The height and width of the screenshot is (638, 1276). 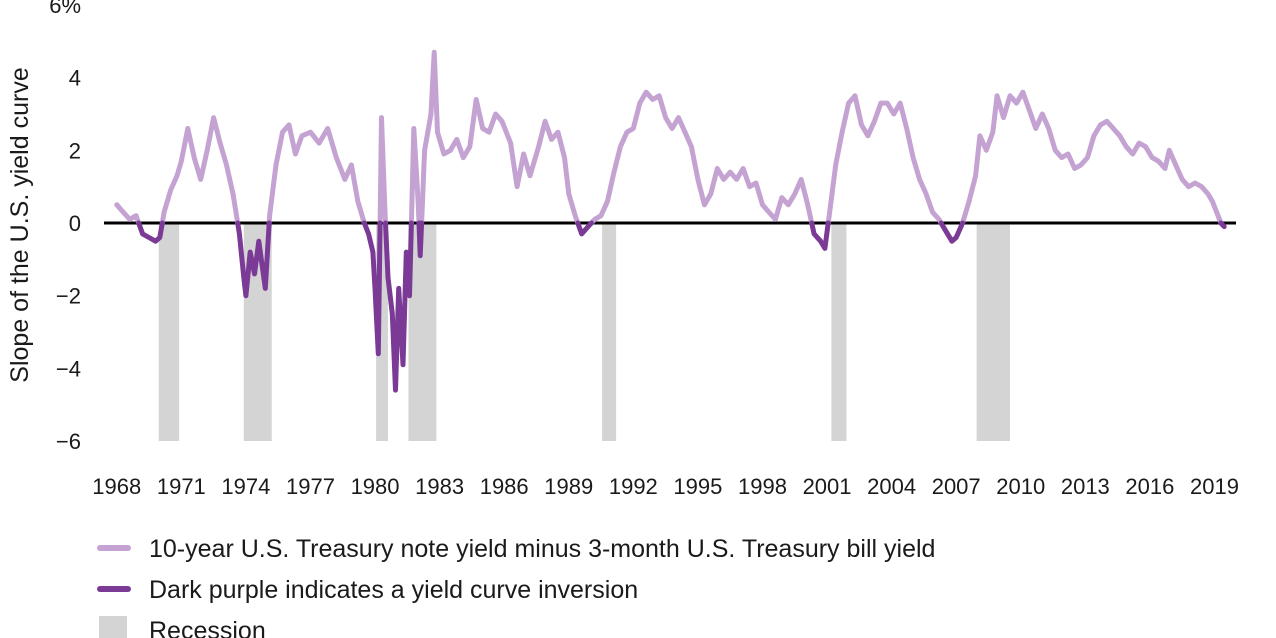 I want to click on y-tick-label: −2, so click(x=68, y=296).